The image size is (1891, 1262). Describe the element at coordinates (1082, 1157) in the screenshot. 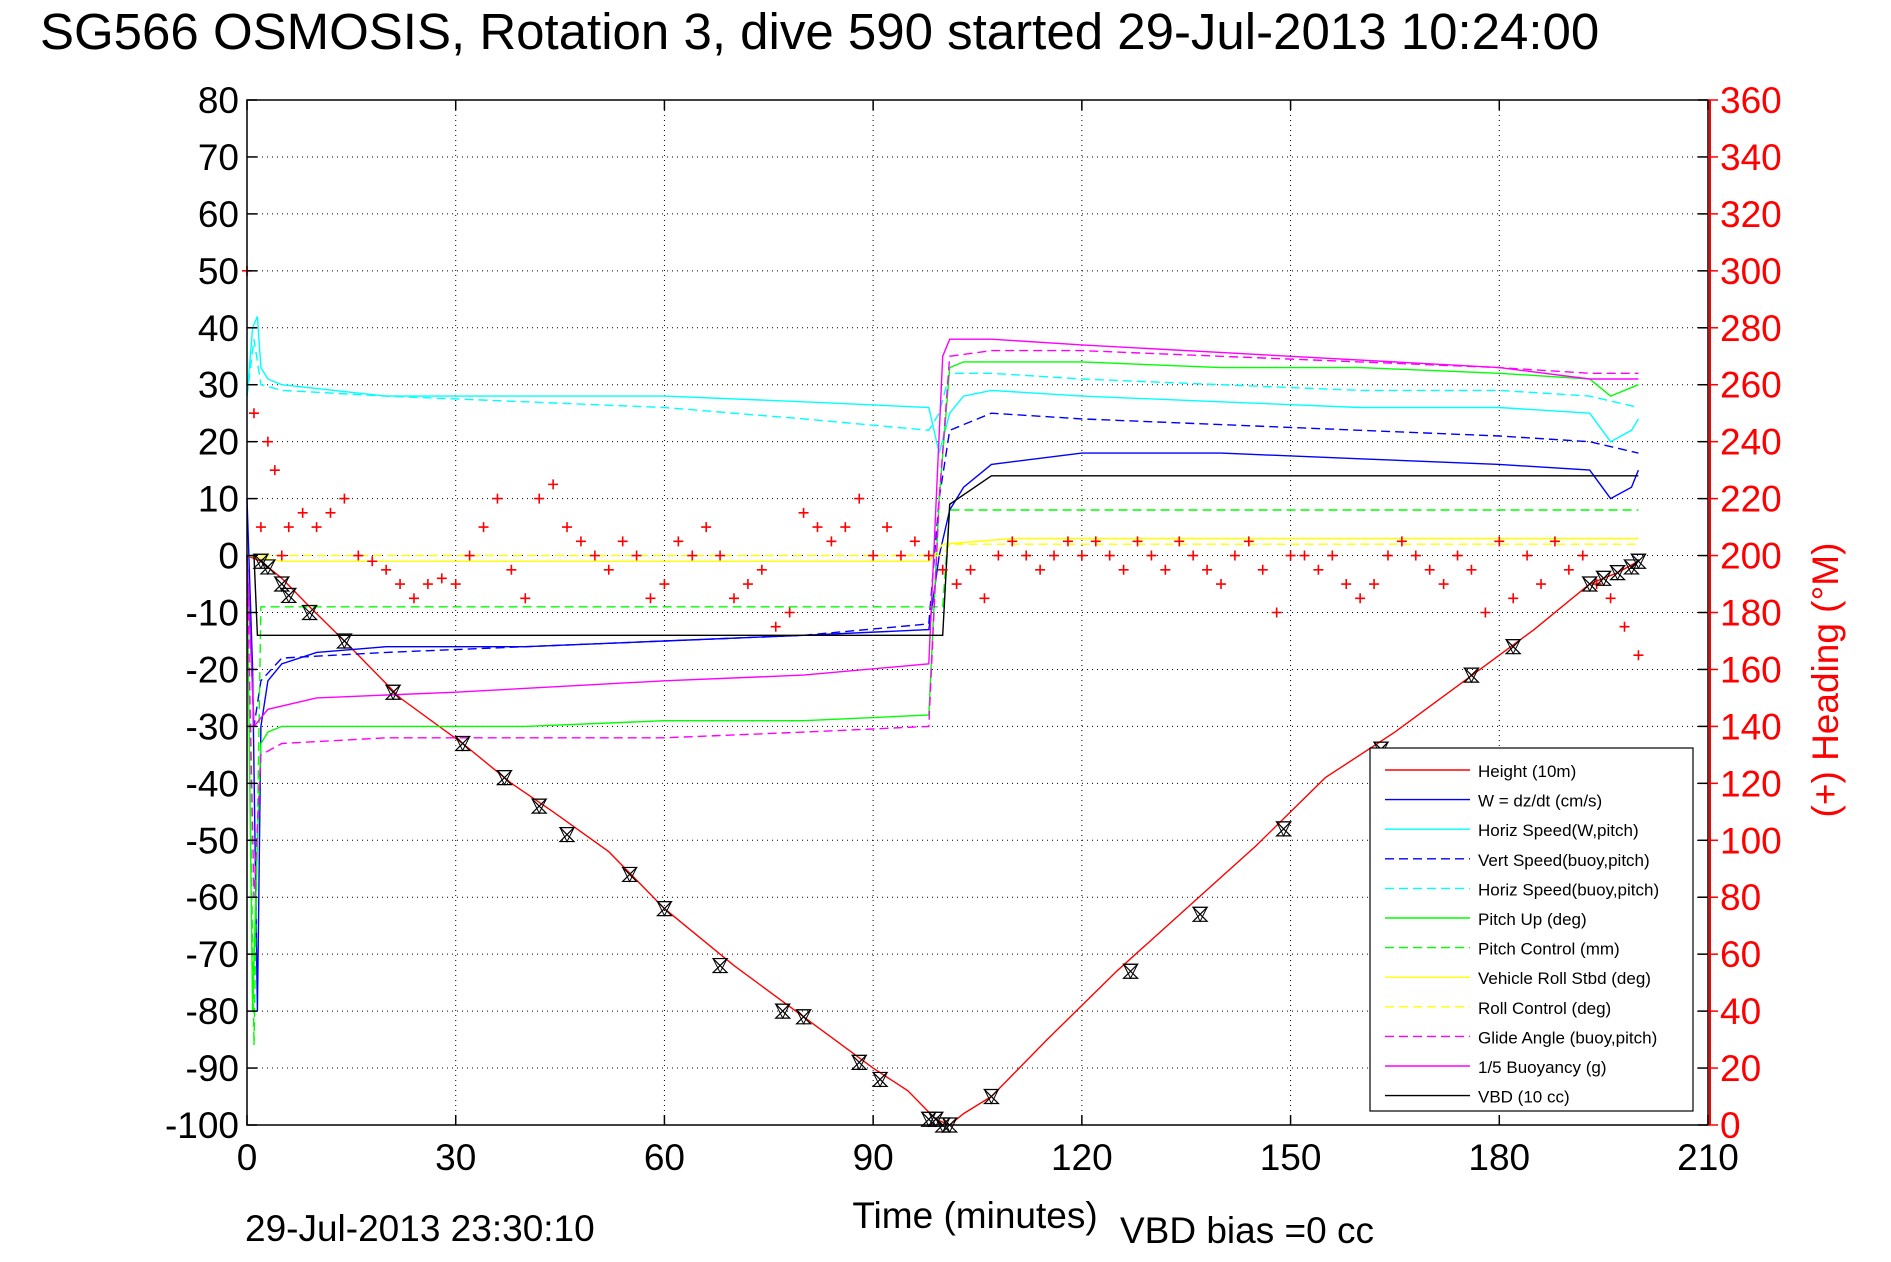

I see `x-tick-label: 120` at that location.